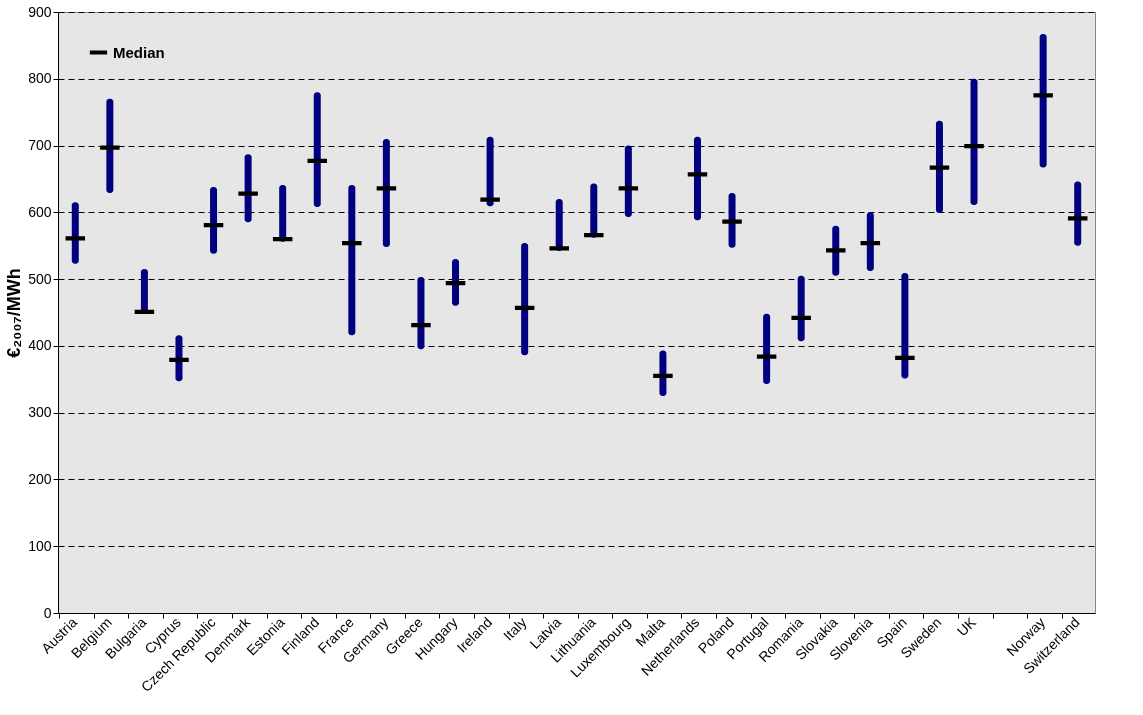 This screenshot has height=715, width=1143. What do you see at coordinates (40, 211) in the screenshot?
I see `y-tick-label: 600` at bounding box center [40, 211].